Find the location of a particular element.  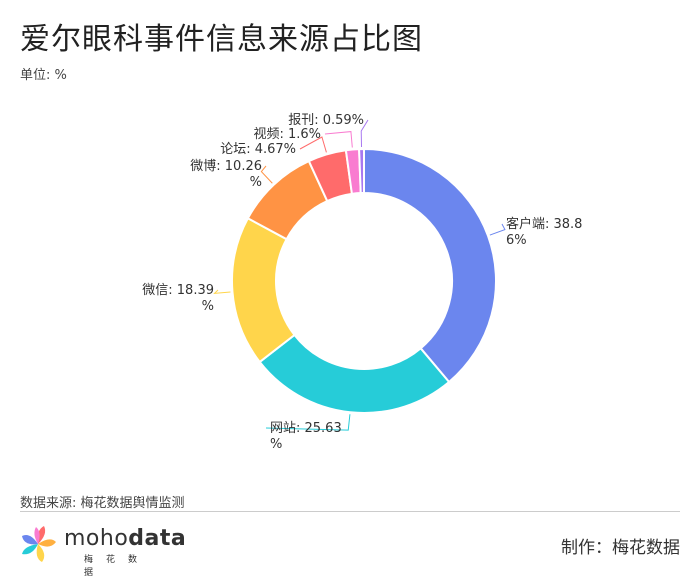

pinwheel-logo-icon is located at coordinates (39, 544).